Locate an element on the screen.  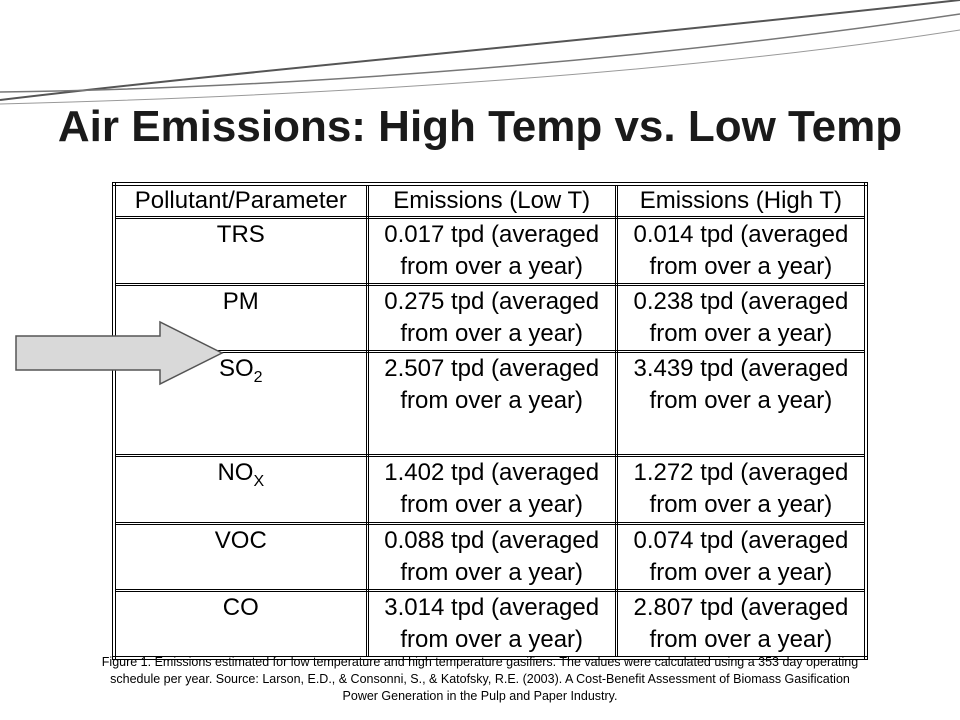
low-temp-cell: 0.088 tpd (averaged from over a year) is located at coordinates (491, 557).